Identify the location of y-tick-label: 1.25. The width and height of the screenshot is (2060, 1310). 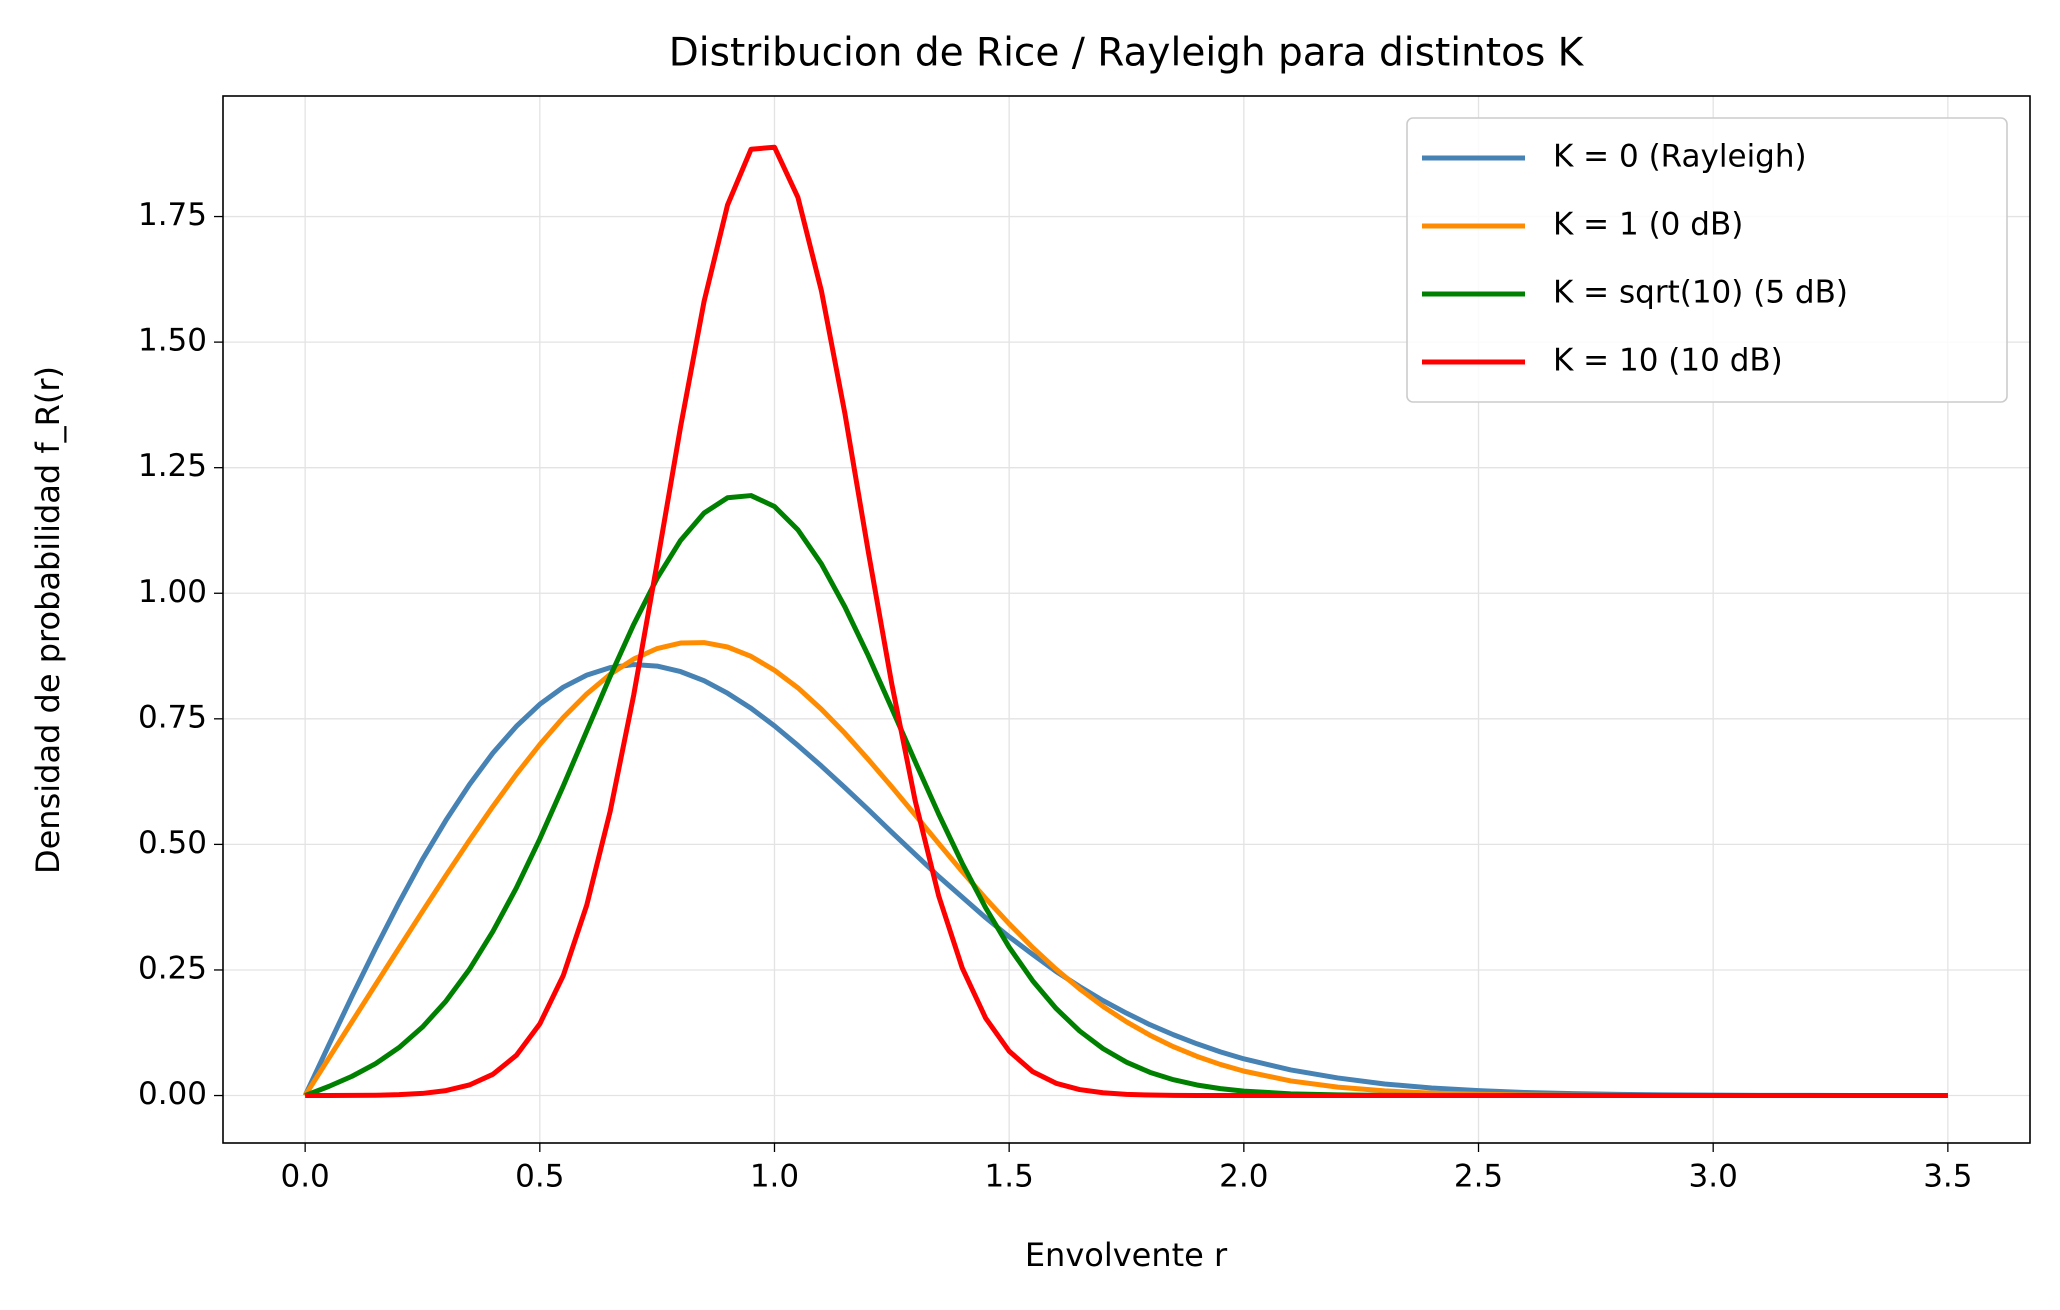
(172, 466).